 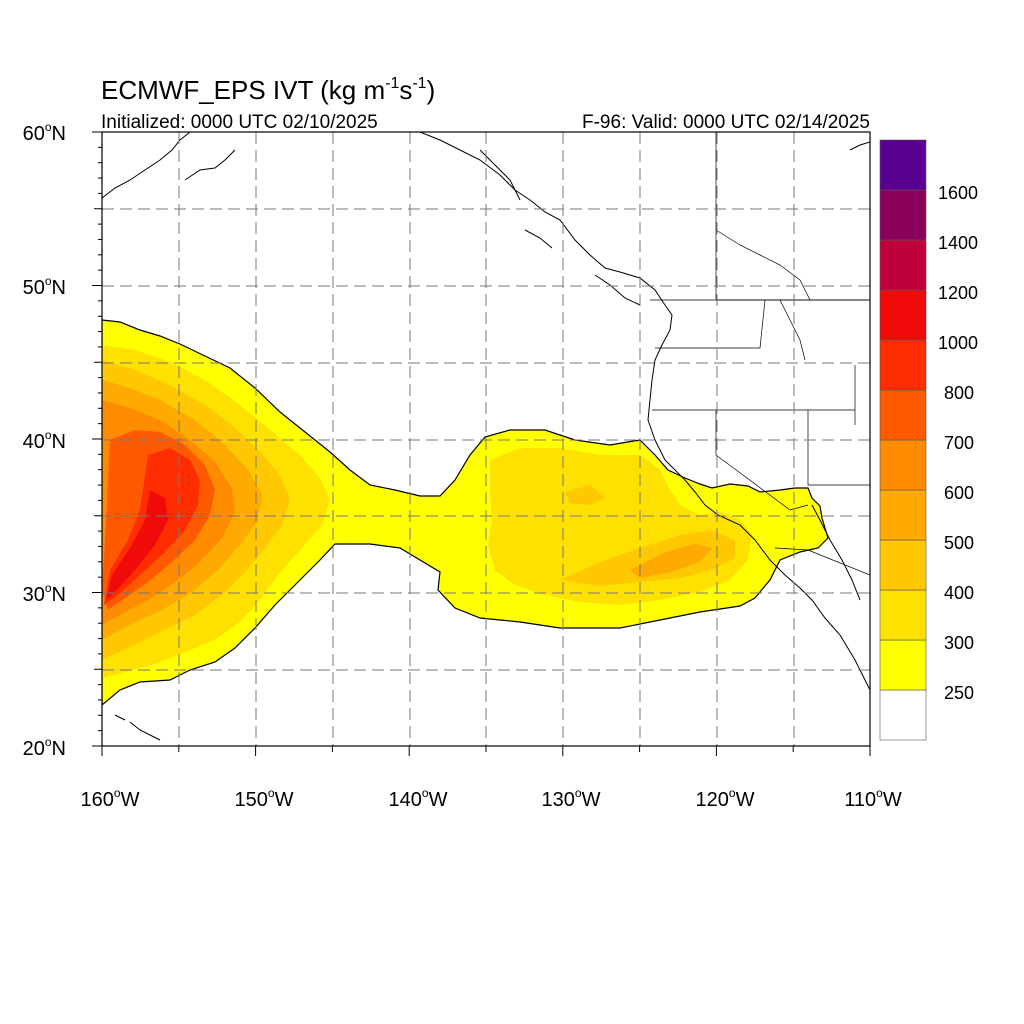 I want to click on colorbar-label-400: 400, so click(x=959, y=593).